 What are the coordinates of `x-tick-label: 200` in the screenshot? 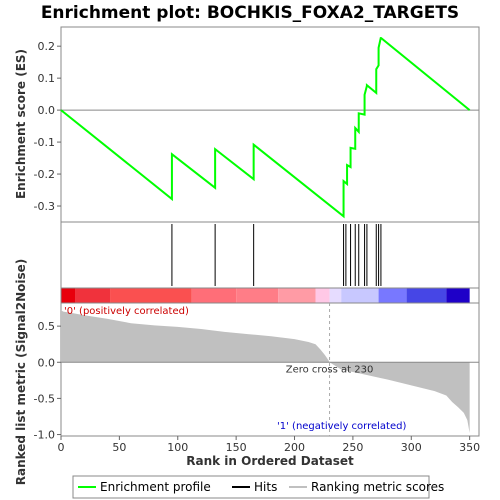 It's located at (294, 447).